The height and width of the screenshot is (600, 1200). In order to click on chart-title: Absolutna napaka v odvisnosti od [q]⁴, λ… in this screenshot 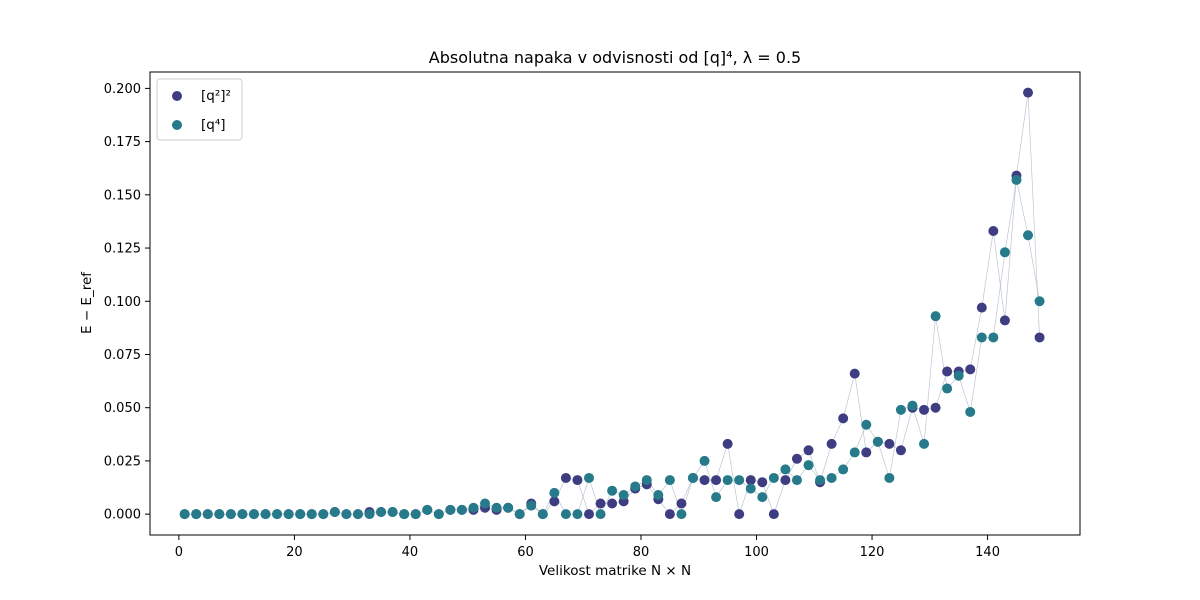, I will do `click(615, 57)`.